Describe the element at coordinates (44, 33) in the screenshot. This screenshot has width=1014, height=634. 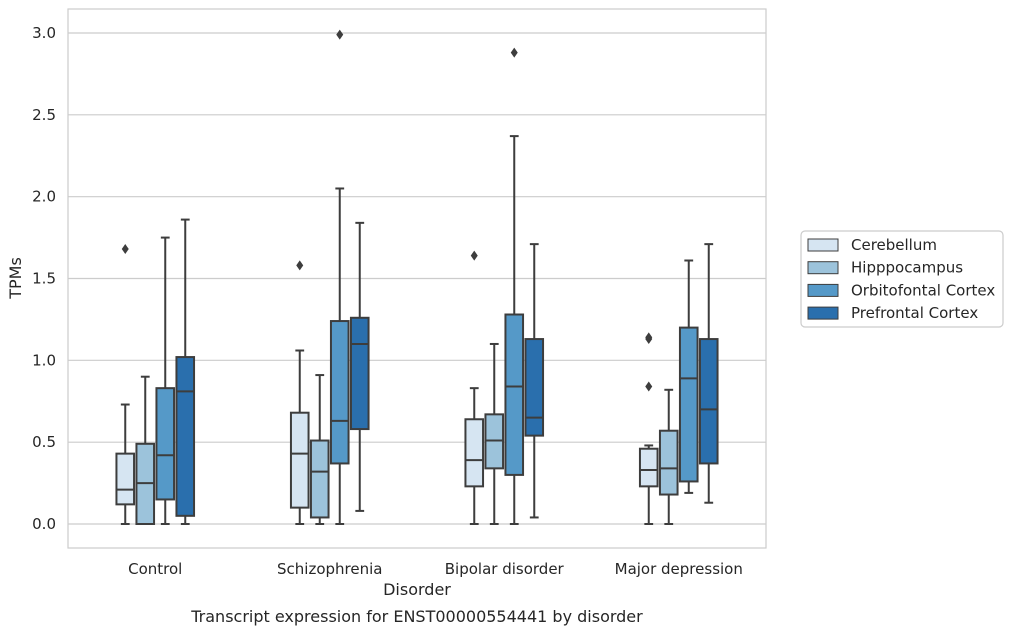
I see `y-tick-label: 3.0` at that location.